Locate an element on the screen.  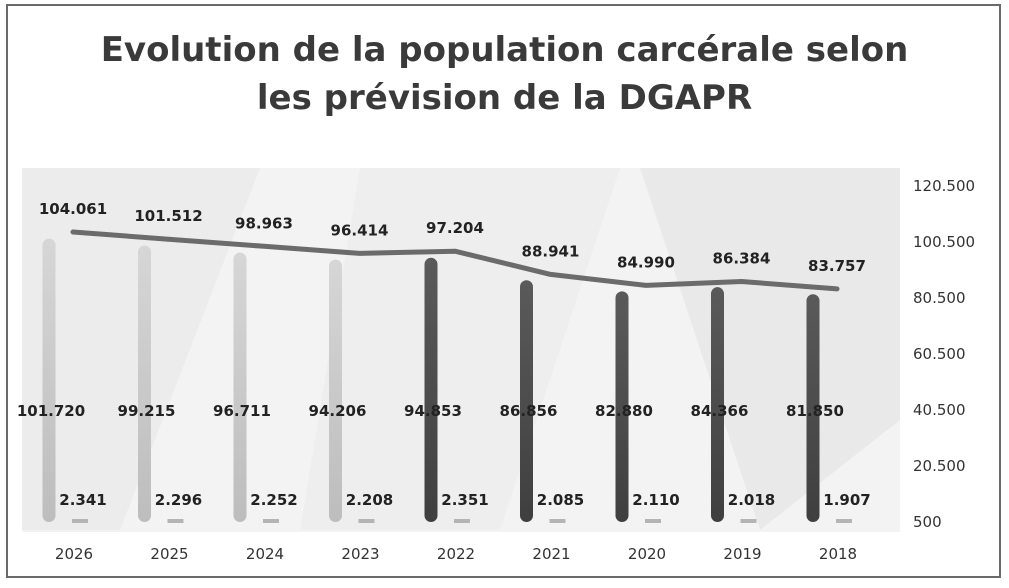
y-tick-80.500: 80.500 is located at coordinates (939, 298).